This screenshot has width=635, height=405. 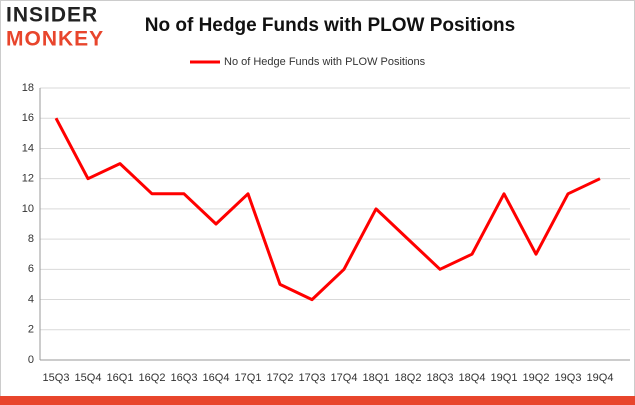 I want to click on x-tick-label: 17Q1, so click(x=248, y=378).